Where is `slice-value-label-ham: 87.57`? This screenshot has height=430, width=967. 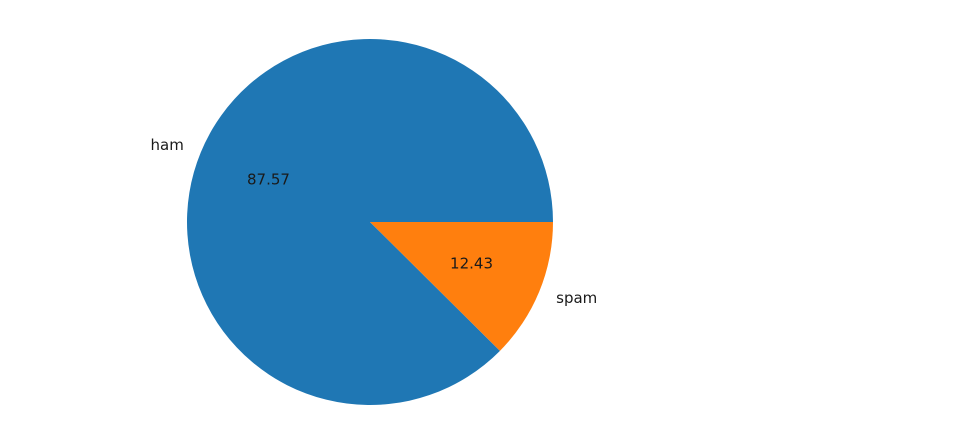
slice-value-label-ham: 87.57 is located at coordinates (268, 180).